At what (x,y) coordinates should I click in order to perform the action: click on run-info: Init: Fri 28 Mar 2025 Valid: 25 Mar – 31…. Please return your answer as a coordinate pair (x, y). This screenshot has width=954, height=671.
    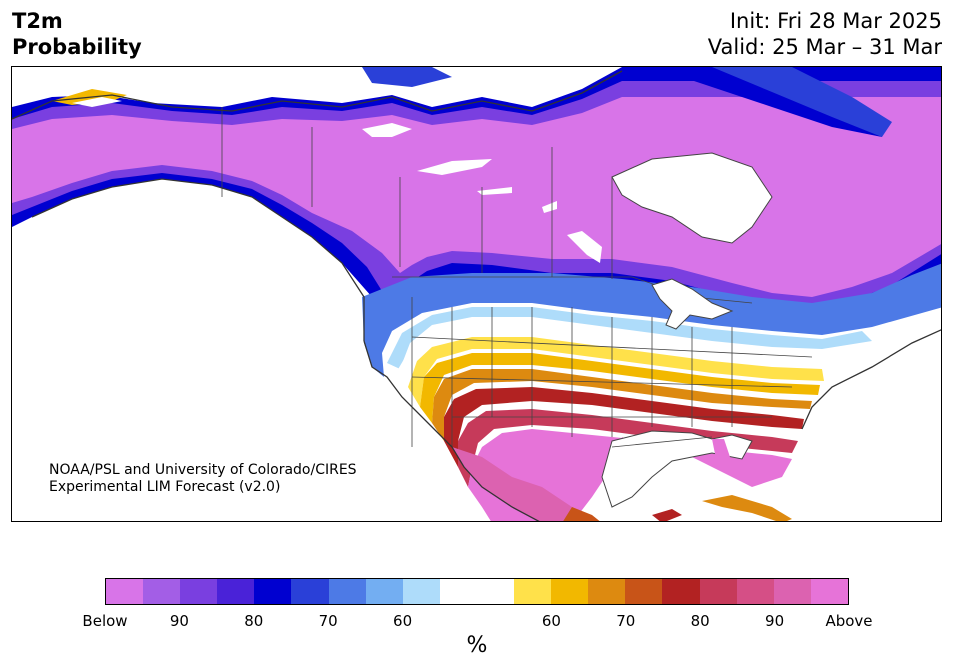
    Looking at the image, I should click on (825, 34).